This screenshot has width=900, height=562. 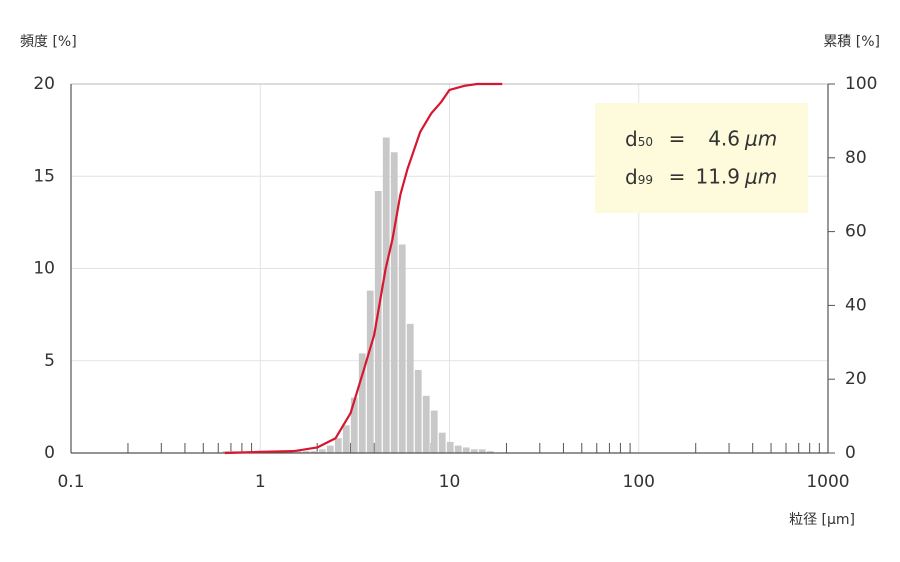 I want to click on annotation-value: 11.9, so click(x=717, y=177).